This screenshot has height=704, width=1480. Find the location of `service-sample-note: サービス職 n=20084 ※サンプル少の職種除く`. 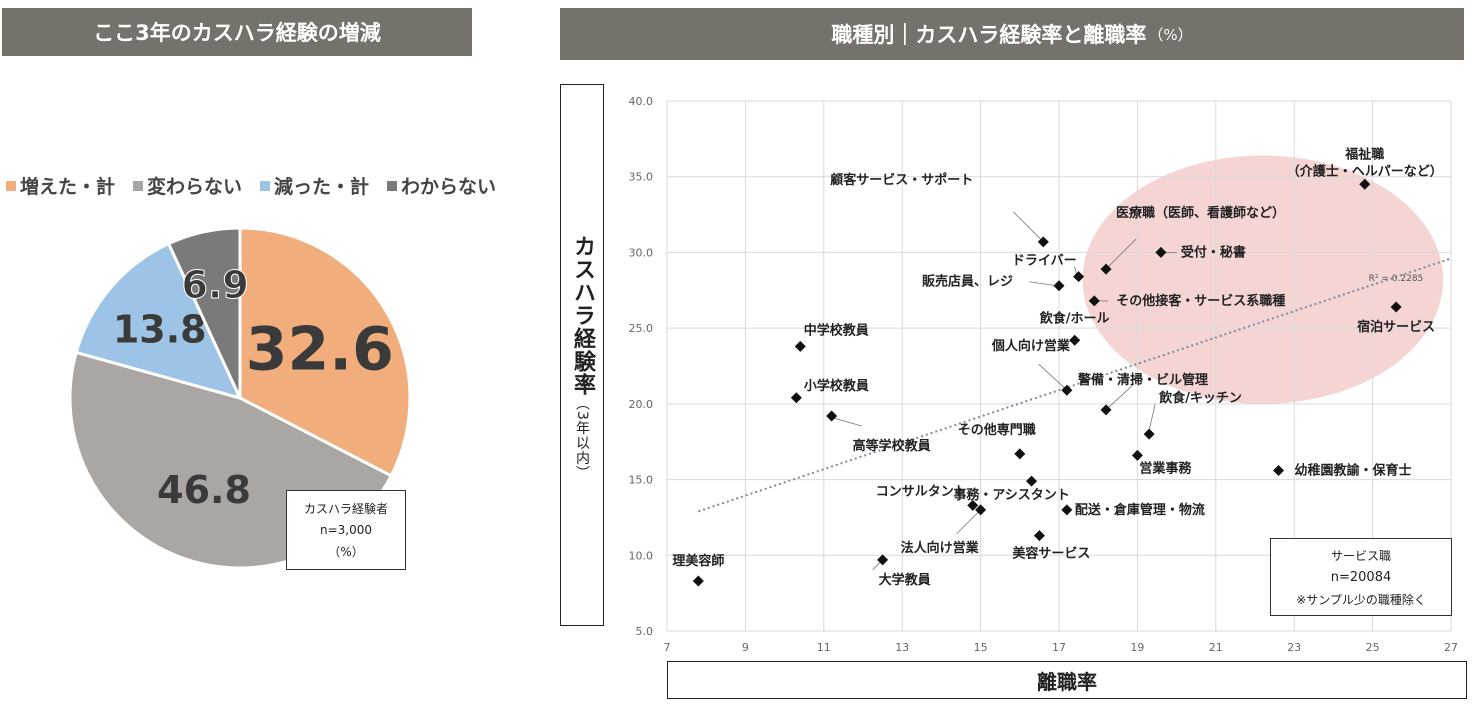

service-sample-note: サービス職 n=20084 ※サンプル少の職種除く is located at coordinates (1361, 577).